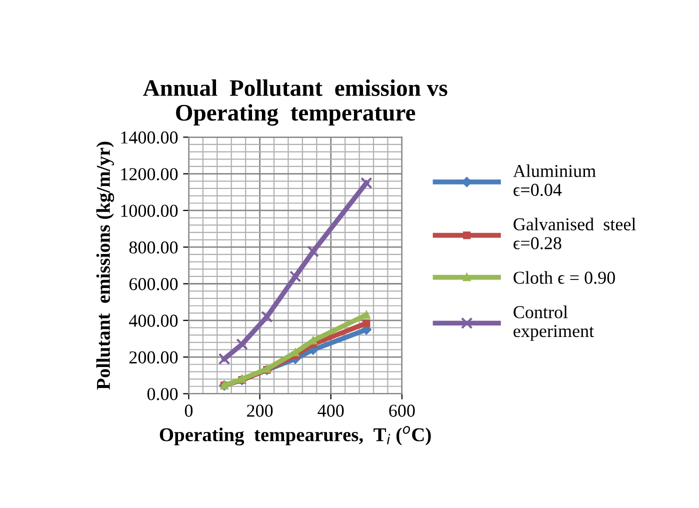 The width and height of the screenshot is (699, 508). I want to click on x-tick-label: 200, so click(260, 410).